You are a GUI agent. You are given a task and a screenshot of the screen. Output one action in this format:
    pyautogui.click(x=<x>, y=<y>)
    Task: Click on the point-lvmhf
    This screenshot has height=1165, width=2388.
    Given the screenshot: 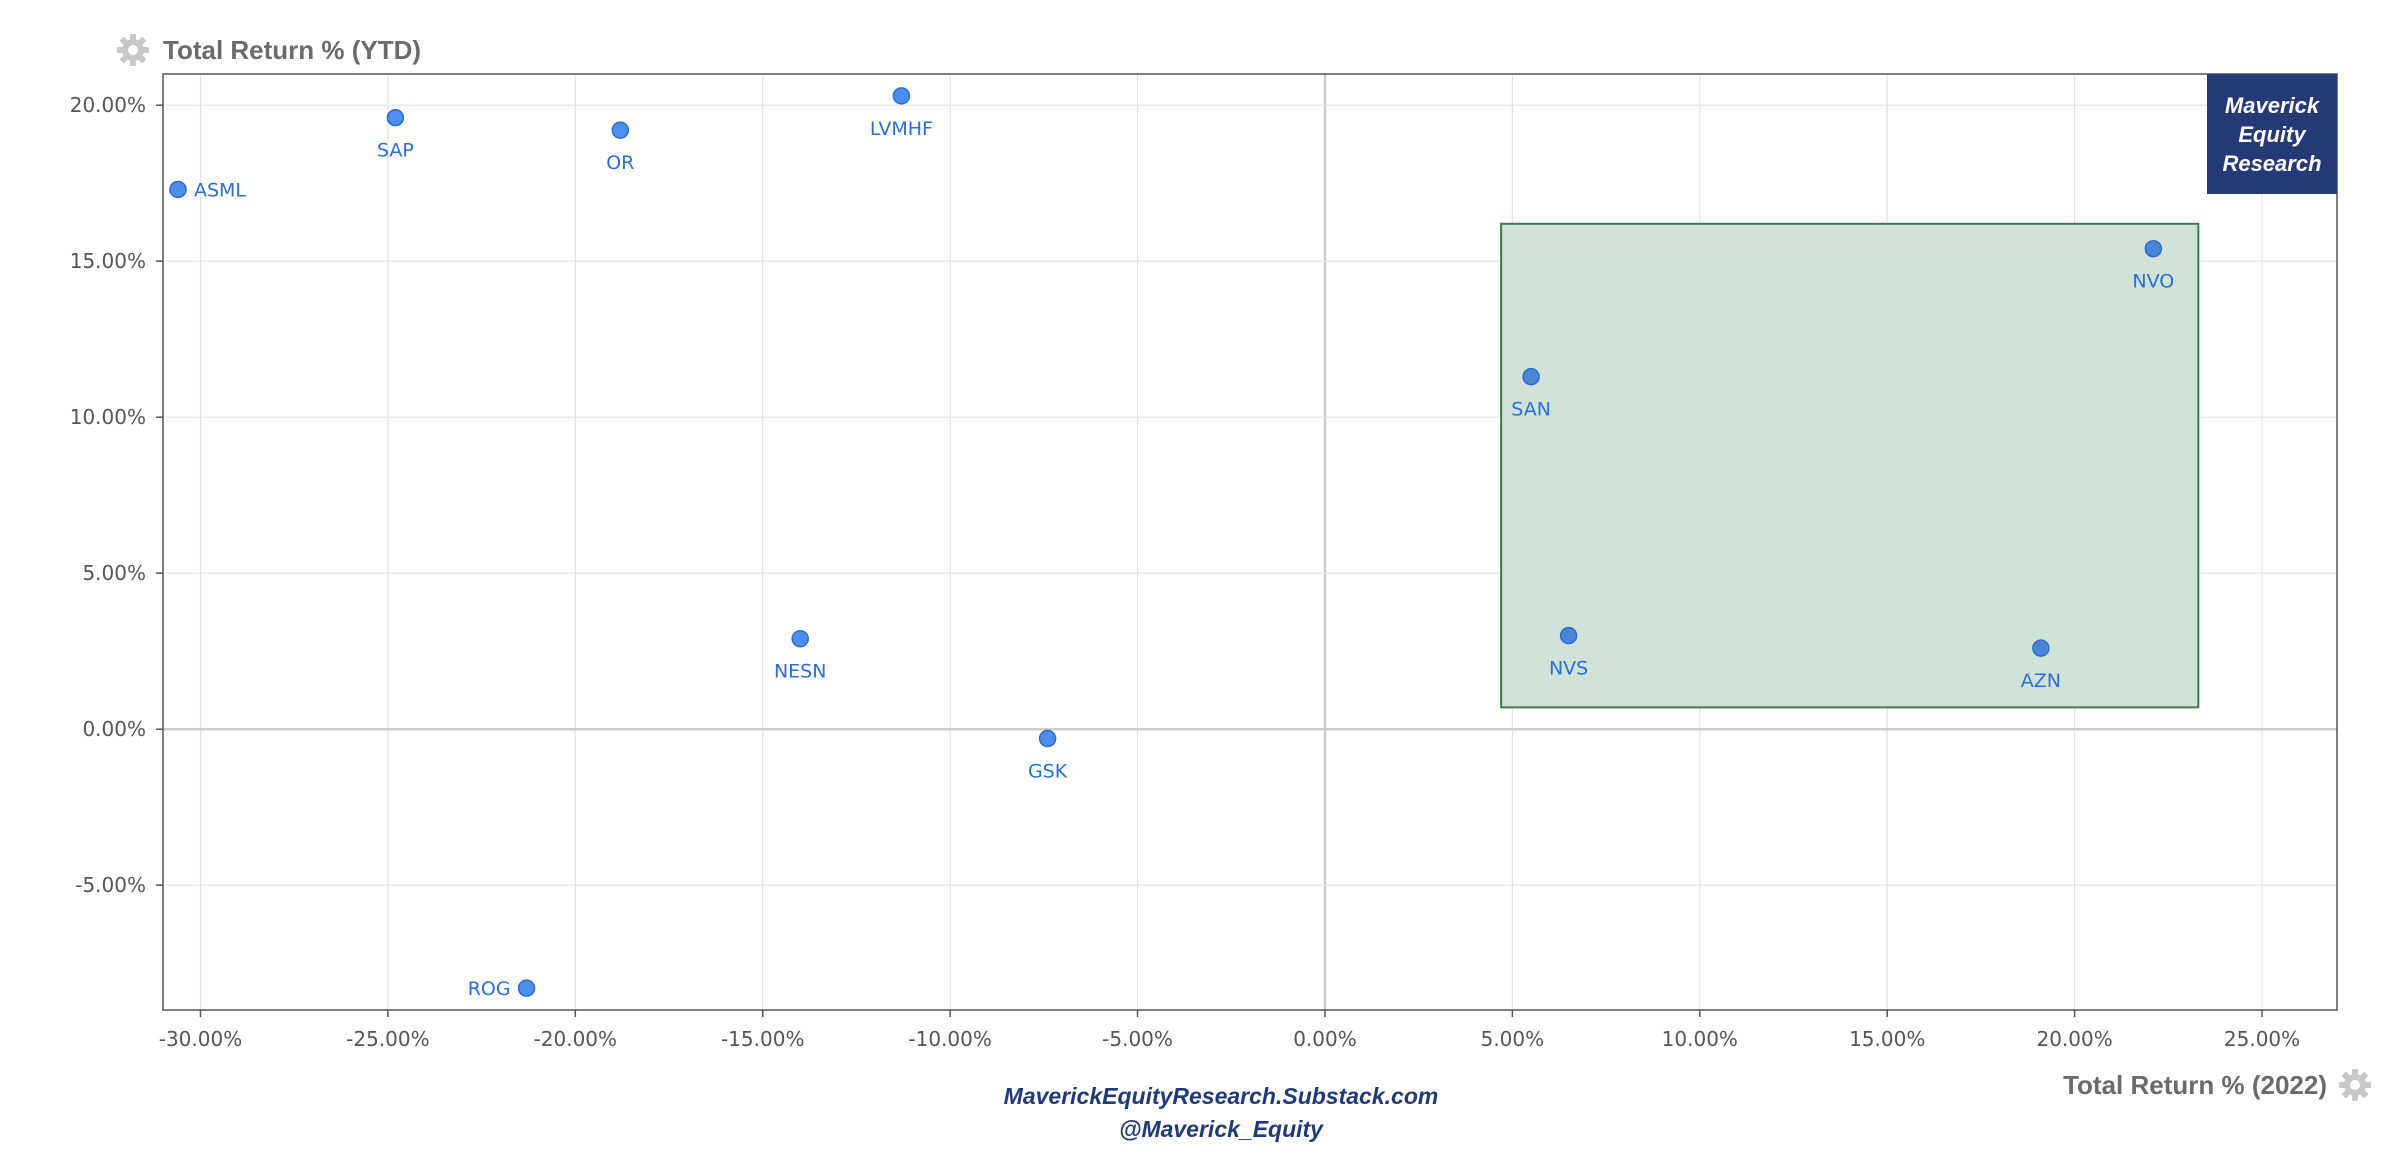 What is the action you would take?
    pyautogui.click(x=901, y=96)
    